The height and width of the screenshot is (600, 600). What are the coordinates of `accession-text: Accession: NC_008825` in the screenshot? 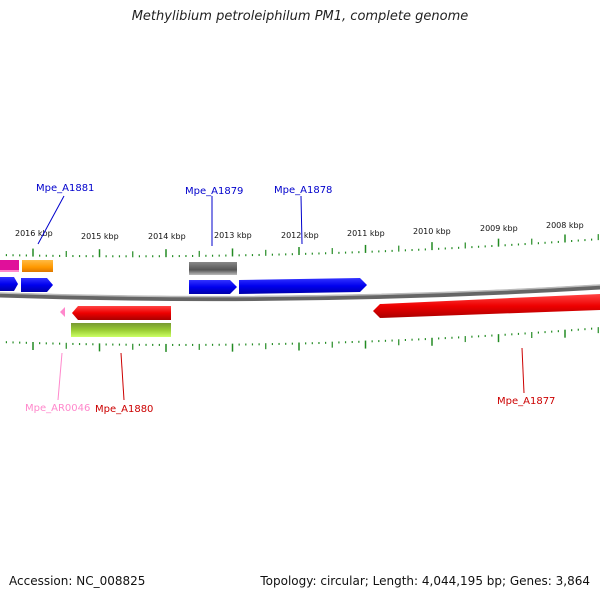 It's located at (77, 581).